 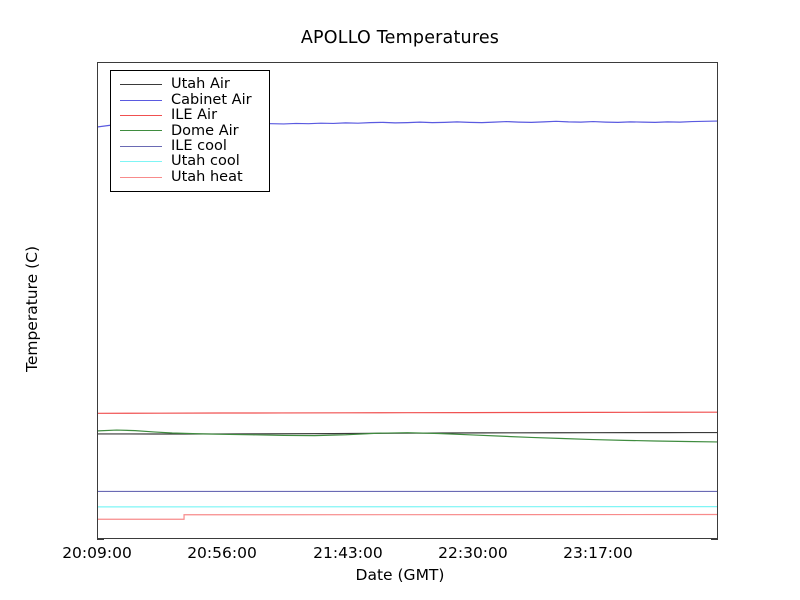 What do you see at coordinates (199, 146) in the screenshot?
I see `legend-label: ILE cool` at bounding box center [199, 146].